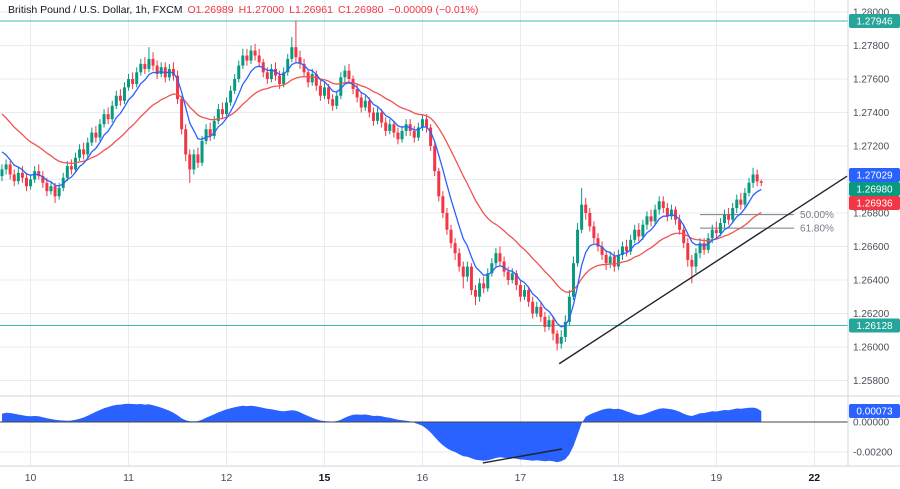 The width and height of the screenshot is (900, 489). I want to click on time-axis-labels: 10 11 12 15 16 17 18 19 22, so click(423, 478).